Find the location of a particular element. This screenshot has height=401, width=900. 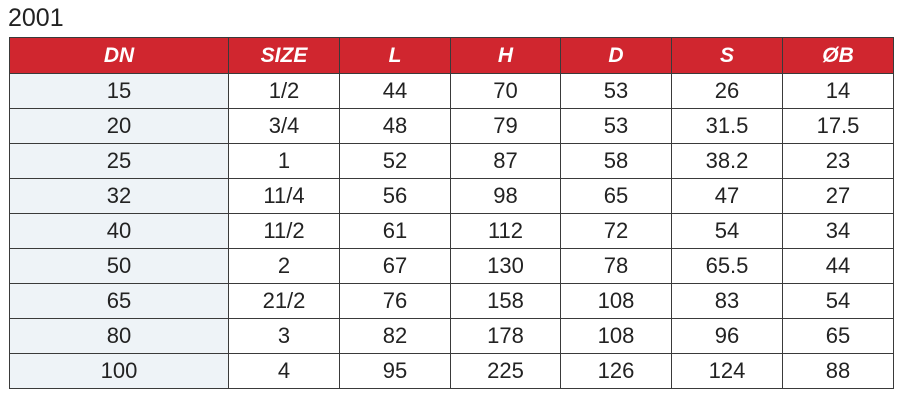

table-row: 80 3 82 178 108 96 65 is located at coordinates (451, 336).